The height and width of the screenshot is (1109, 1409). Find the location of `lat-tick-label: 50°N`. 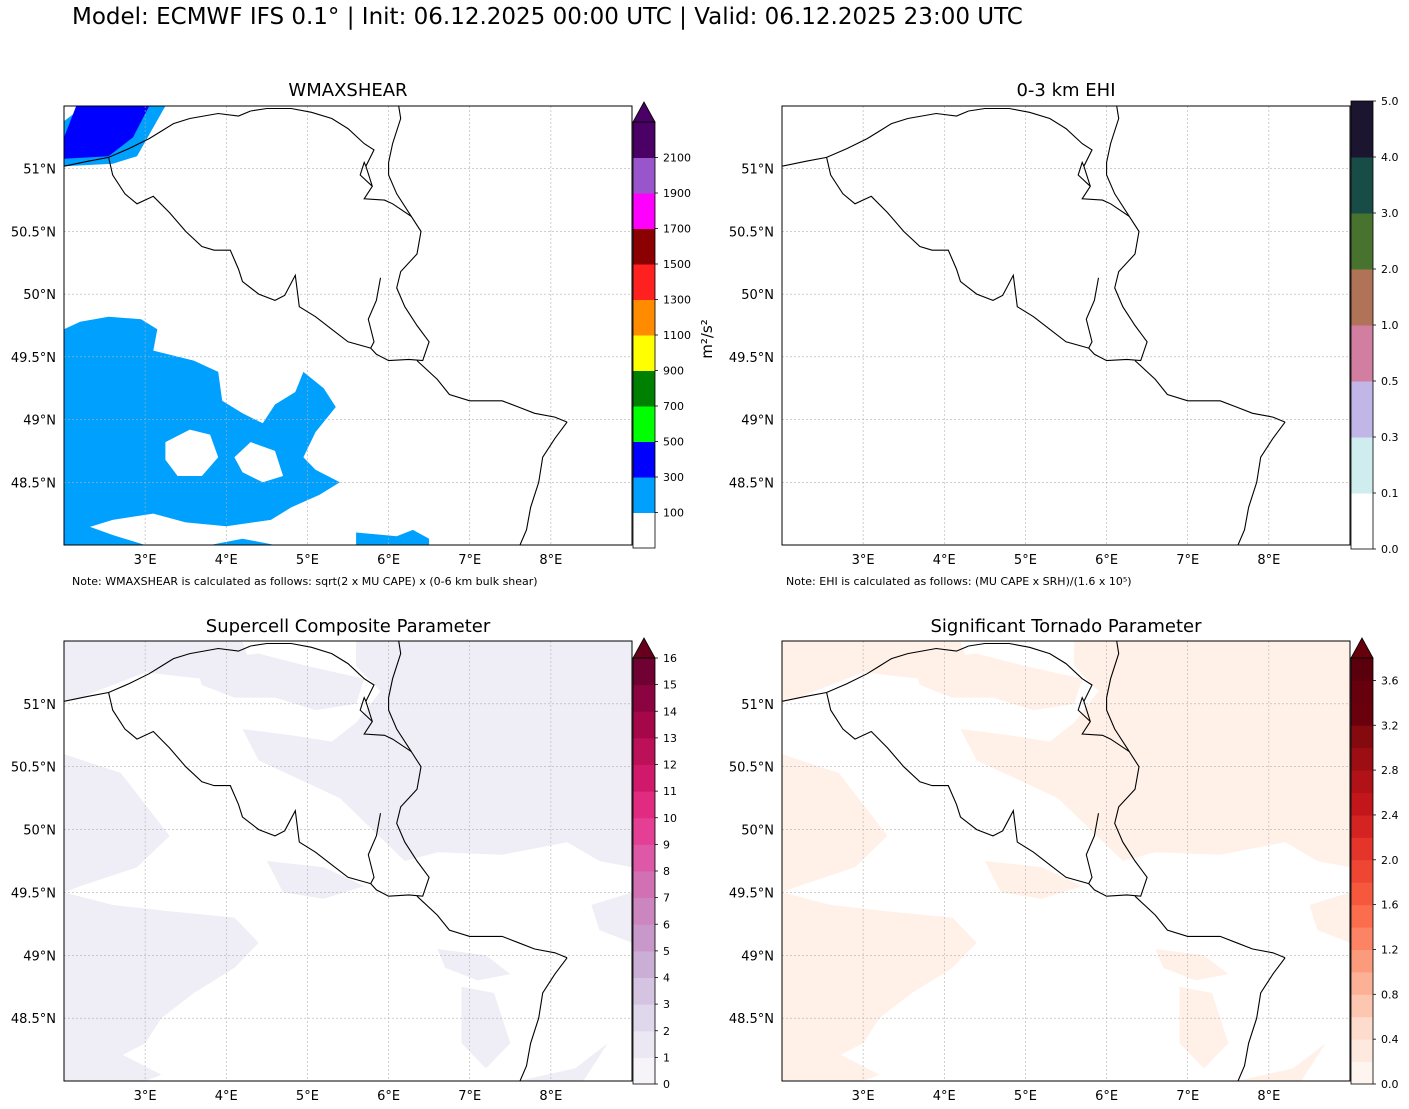

lat-tick-label: 50°N is located at coordinates (39, 295).